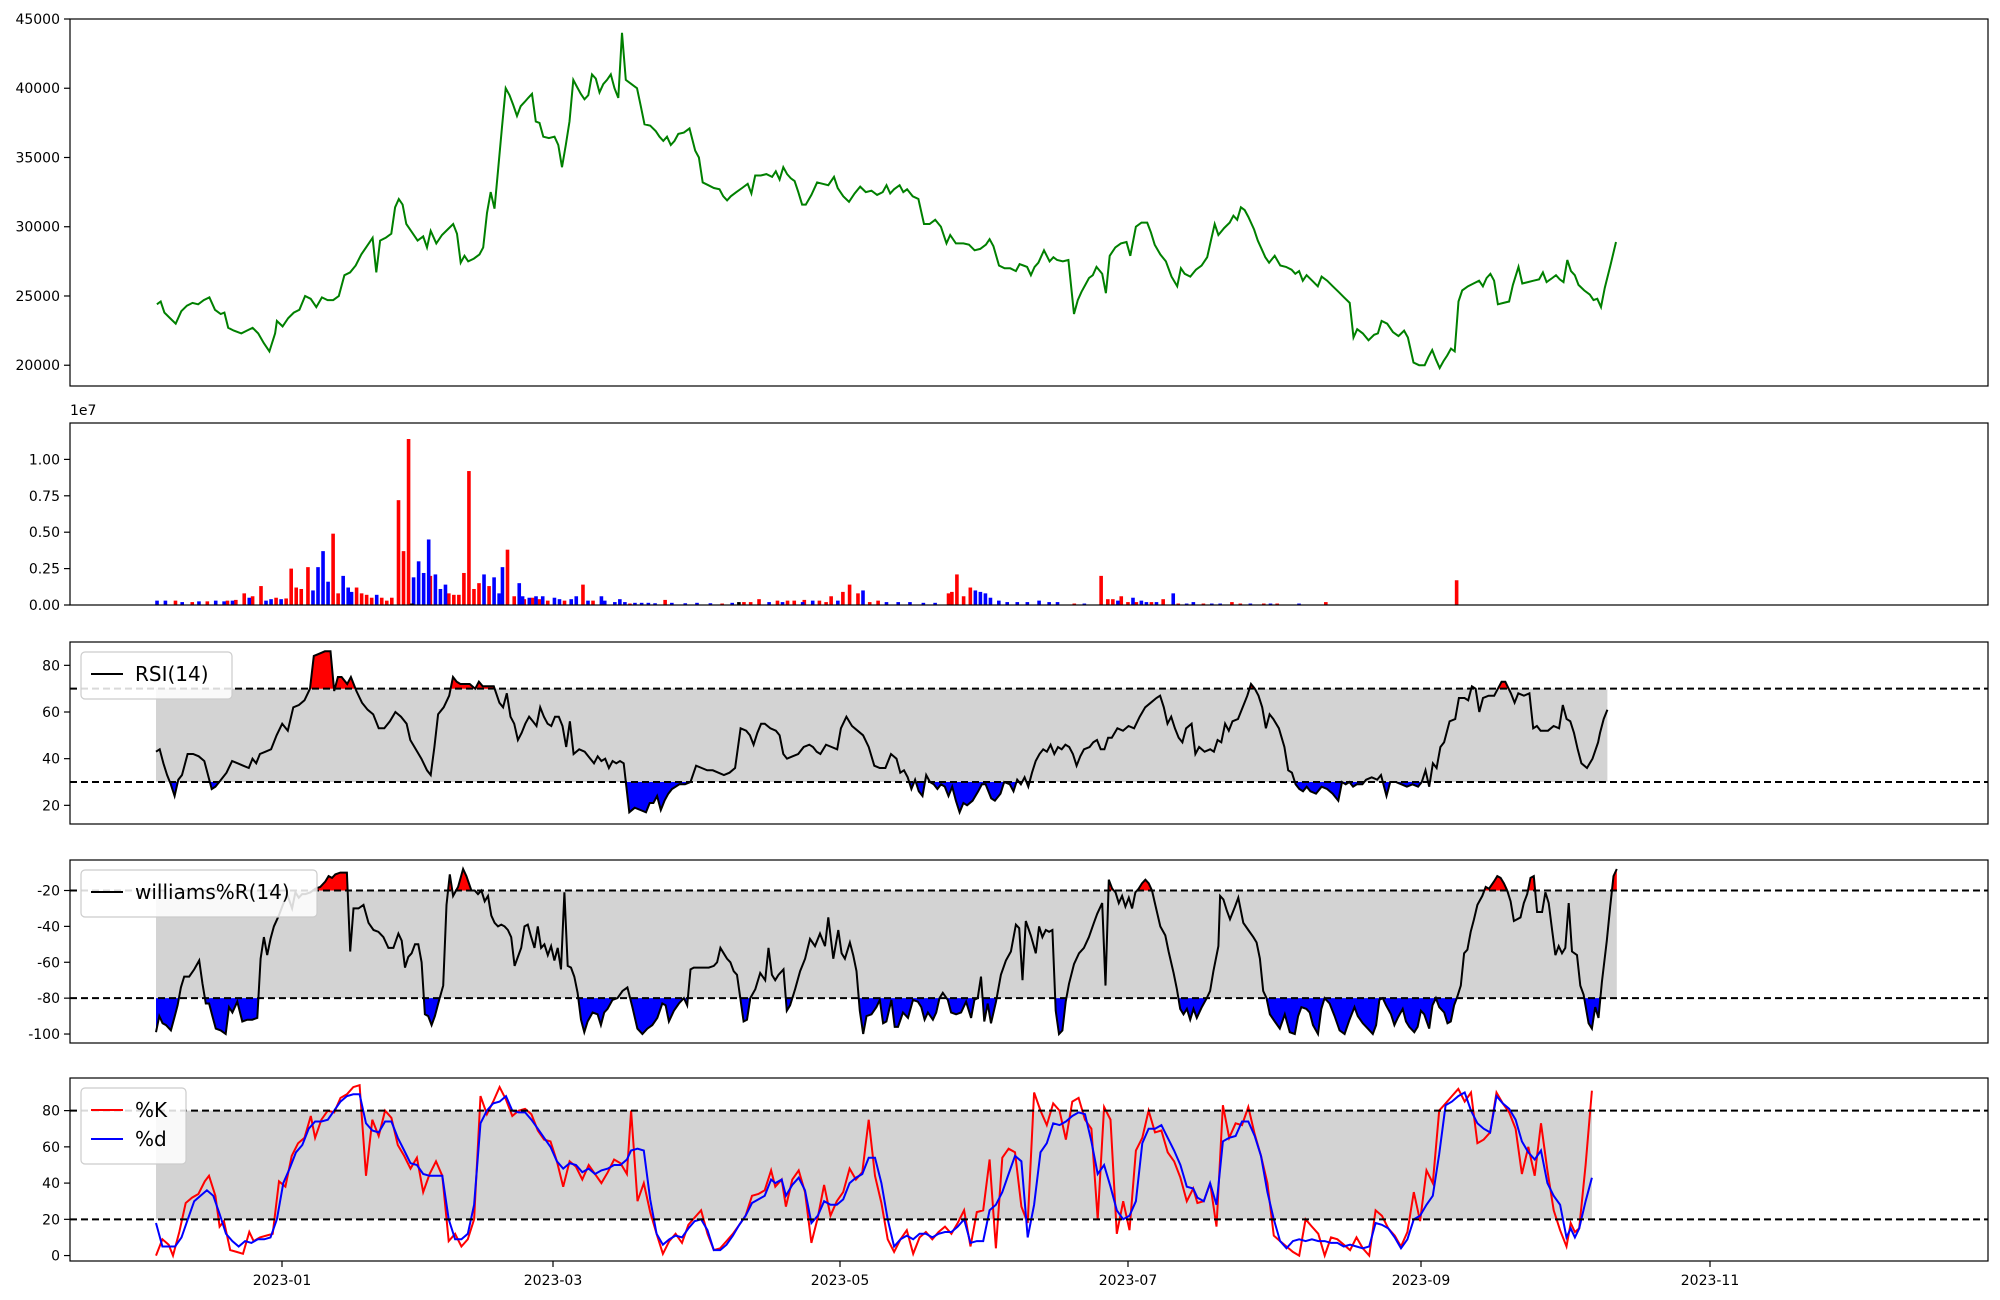 This screenshot has height=1300, width=2000. I want to click on stochastic-k-line, so click(874, 1171).